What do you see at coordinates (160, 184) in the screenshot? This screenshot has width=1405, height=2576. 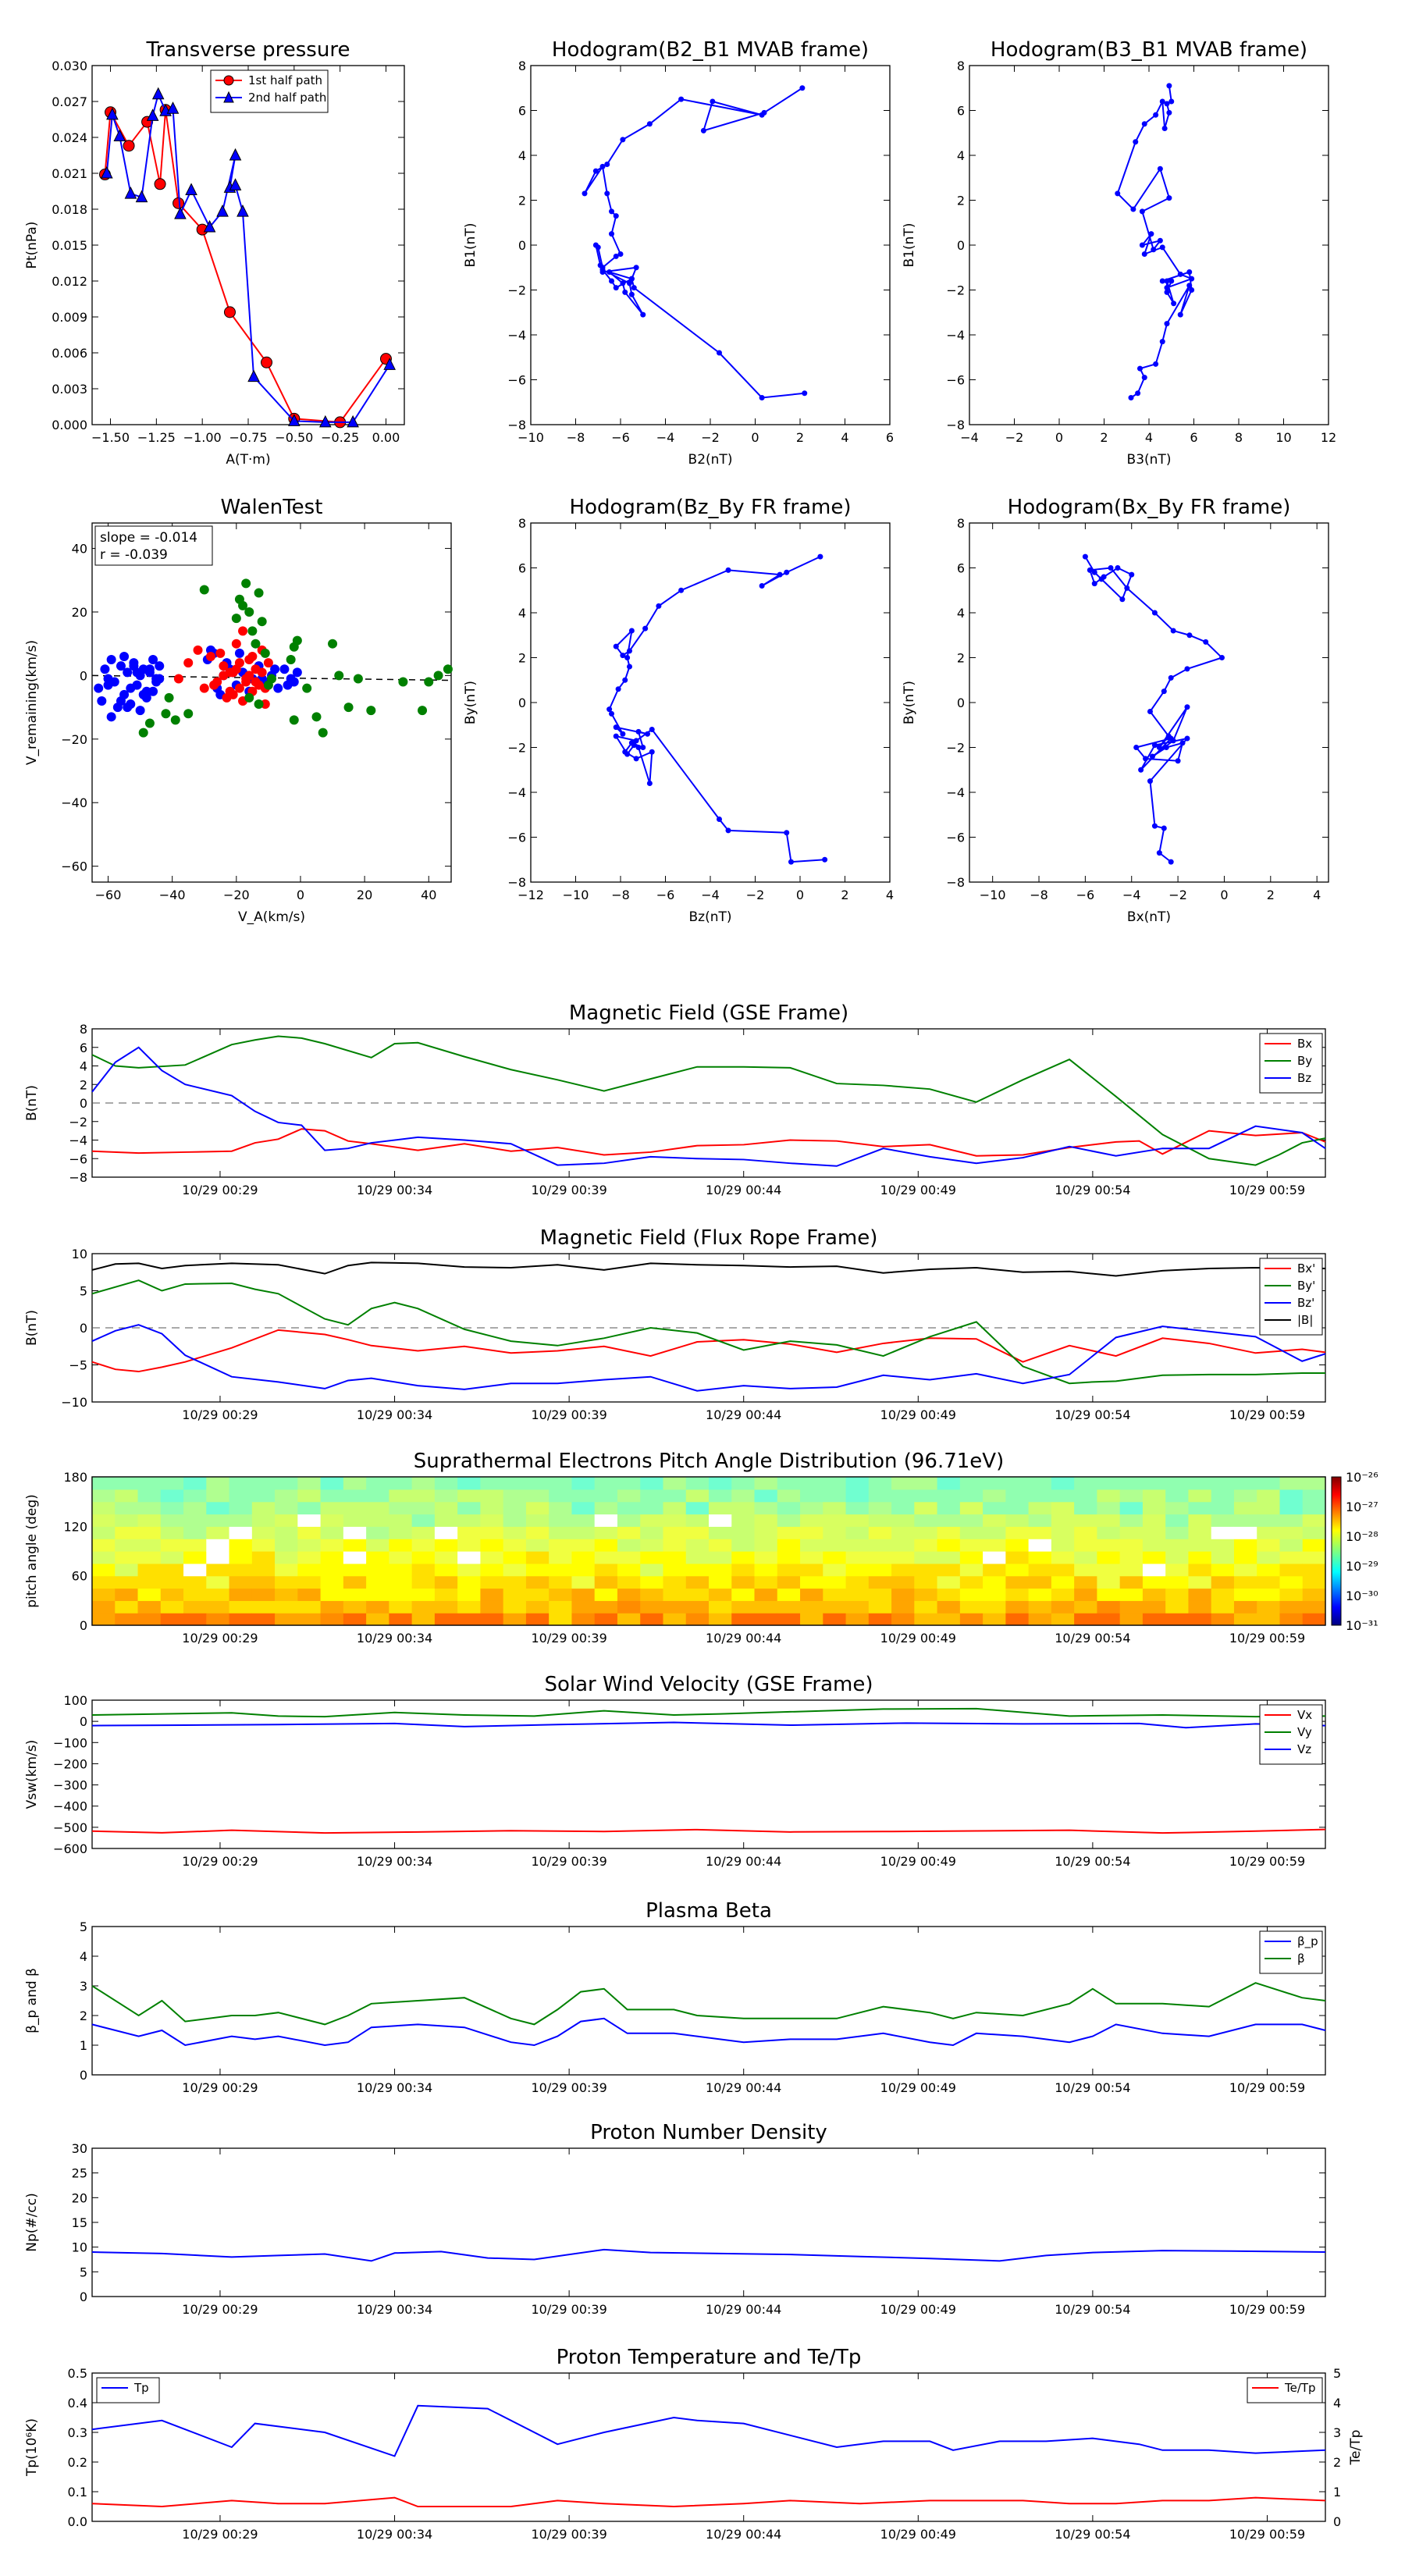 I see `pt-point` at bounding box center [160, 184].